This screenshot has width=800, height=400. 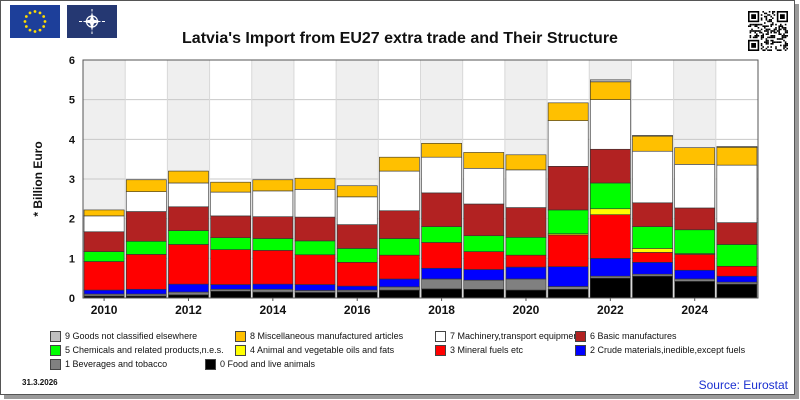 What do you see at coordinates (515, 336) in the screenshot?
I see `legend-label: 7 Machinery,transport equipment` at bounding box center [515, 336].